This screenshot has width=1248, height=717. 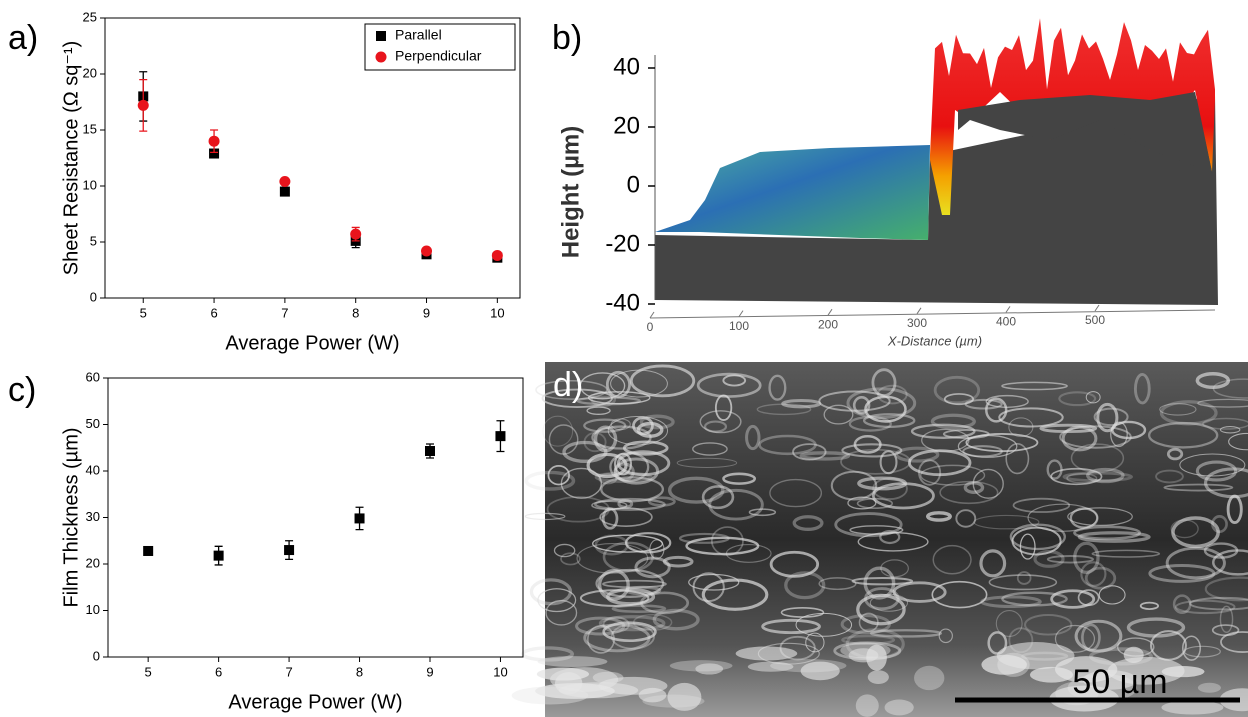 I want to click on x-axis, so click(x=932, y=314).